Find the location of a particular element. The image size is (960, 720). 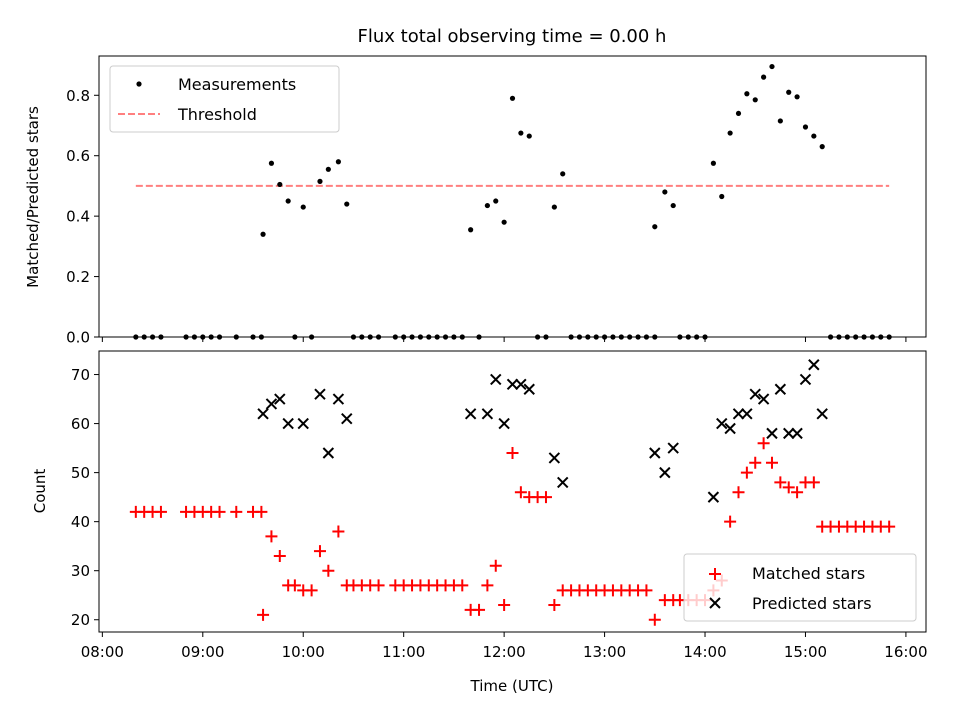

top-legend-box is located at coordinates (224, 99).